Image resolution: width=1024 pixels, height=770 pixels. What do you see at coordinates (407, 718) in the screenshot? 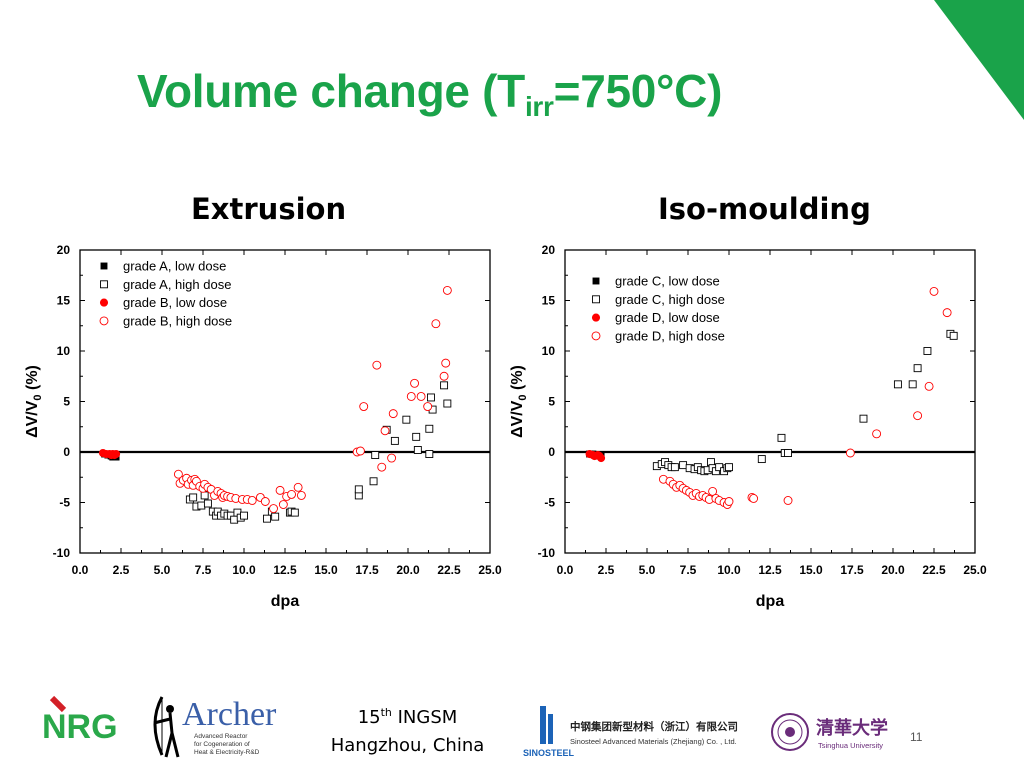
I see `conference-name: 15th INGSM` at bounding box center [407, 718].